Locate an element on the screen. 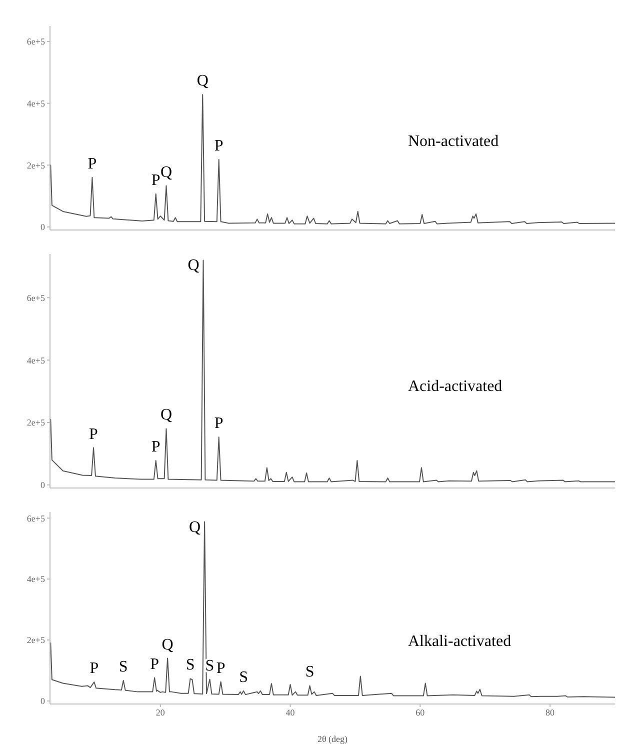  text: Non-activated is located at coordinates (453, 142).